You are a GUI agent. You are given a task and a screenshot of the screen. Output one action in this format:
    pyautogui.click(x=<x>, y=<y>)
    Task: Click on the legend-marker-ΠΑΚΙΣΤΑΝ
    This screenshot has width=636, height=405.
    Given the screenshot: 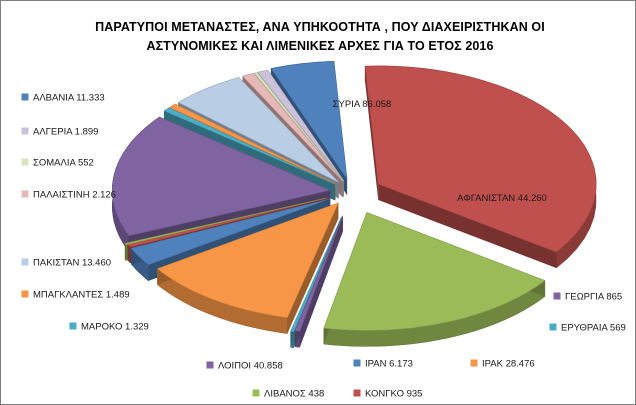 What is the action you would take?
    pyautogui.click(x=25, y=262)
    